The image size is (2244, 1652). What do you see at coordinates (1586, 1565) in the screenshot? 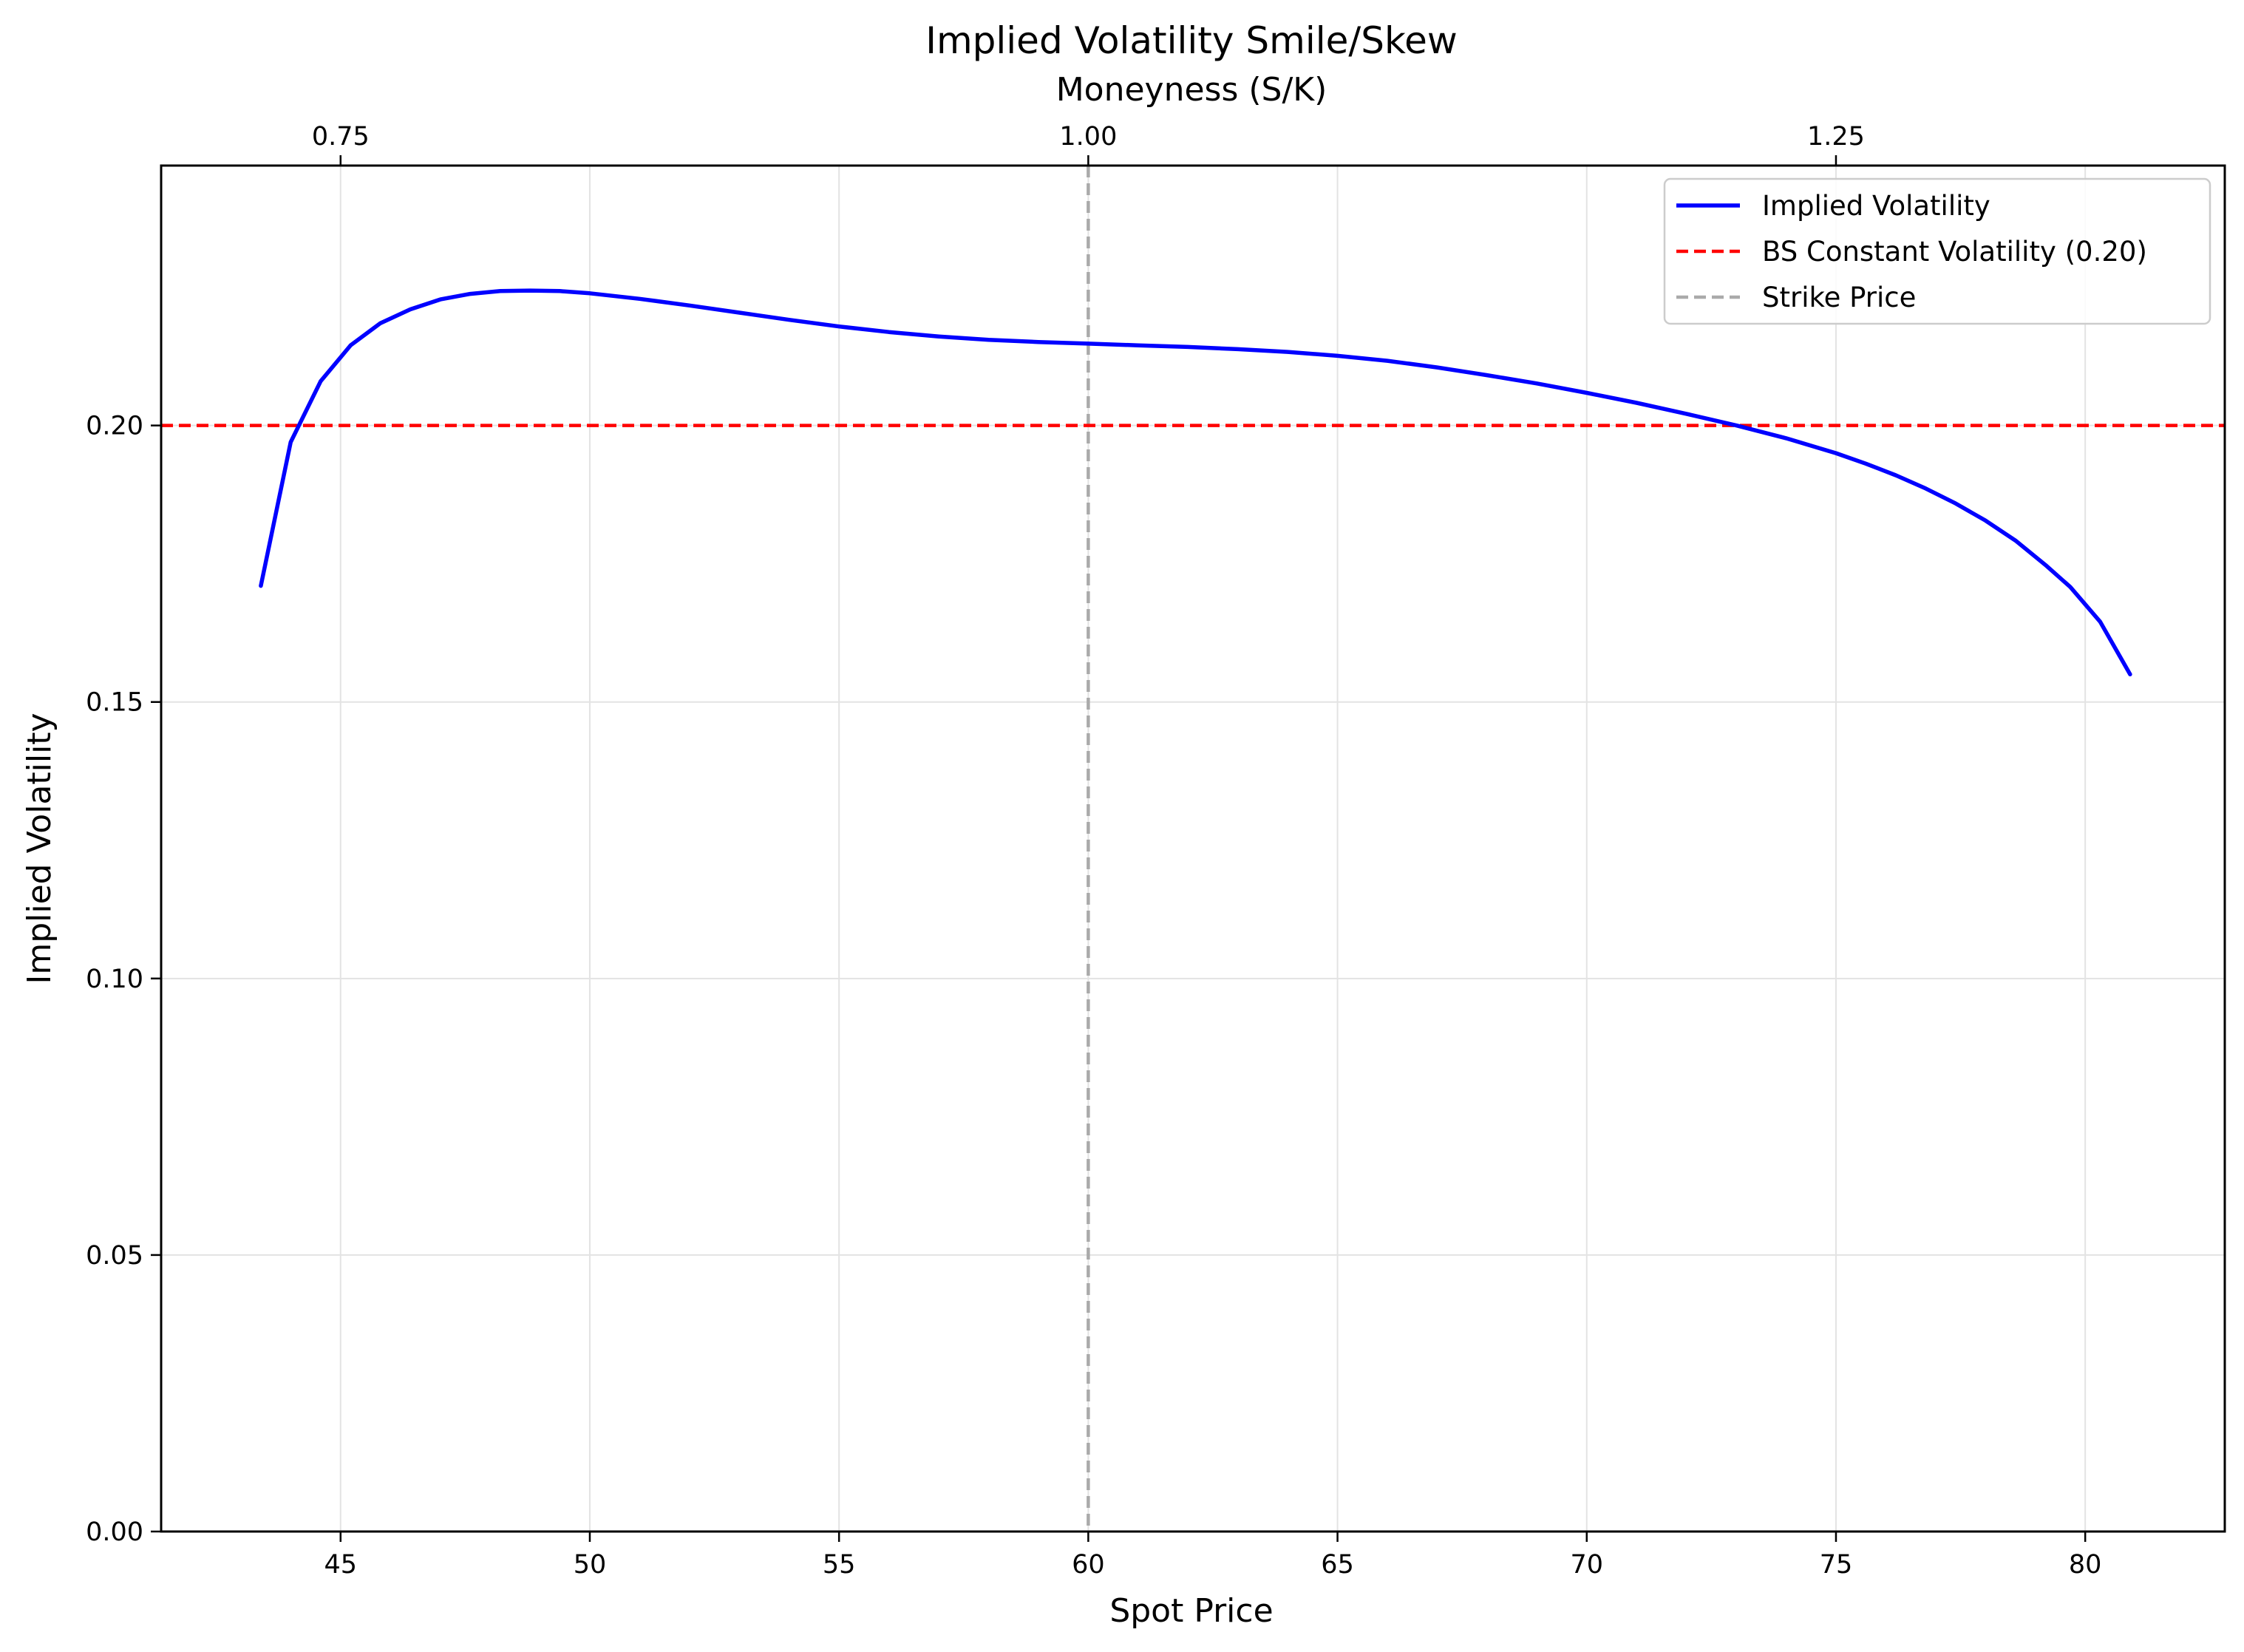
I see `x-tick-label: 70` at bounding box center [1586, 1565].